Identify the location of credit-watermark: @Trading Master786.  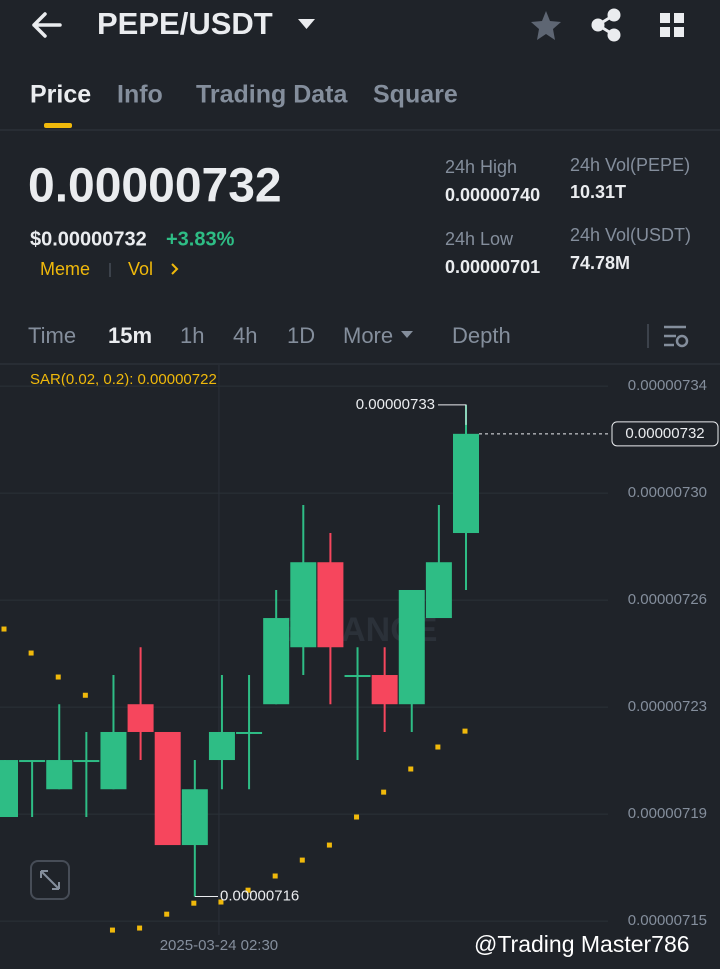
(582, 944).